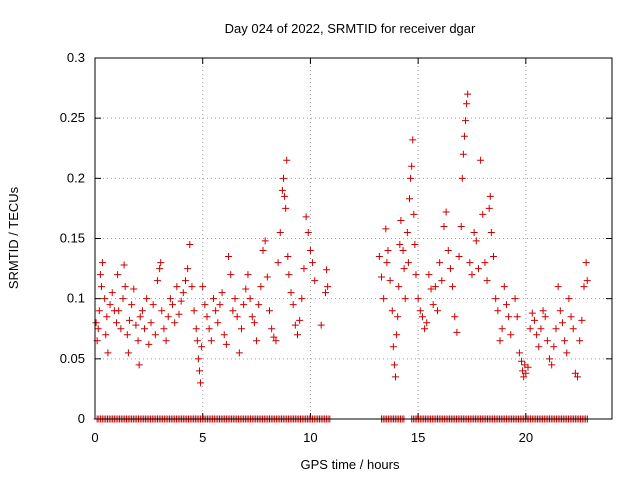 The width and height of the screenshot is (640, 480). What do you see at coordinates (81, 418) in the screenshot?
I see `y-tick-label: 0` at bounding box center [81, 418].